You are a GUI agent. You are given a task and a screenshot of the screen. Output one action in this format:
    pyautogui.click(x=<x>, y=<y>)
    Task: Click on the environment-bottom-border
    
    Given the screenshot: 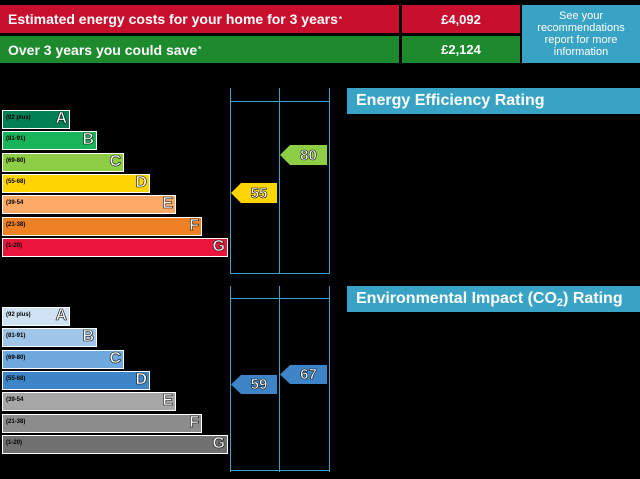 What is the action you would take?
    pyautogui.click(x=280, y=470)
    